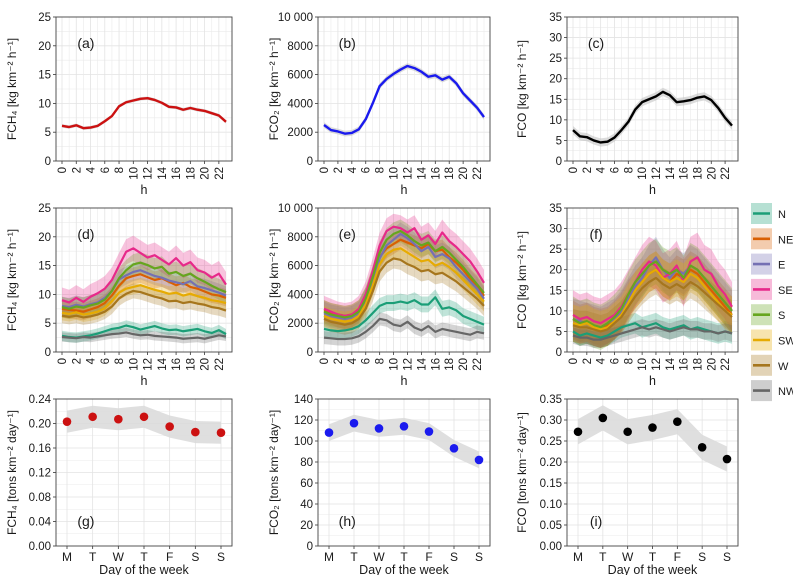  What do you see at coordinates (781, 266) in the screenshot?
I see `legend-label: E` at bounding box center [781, 266].